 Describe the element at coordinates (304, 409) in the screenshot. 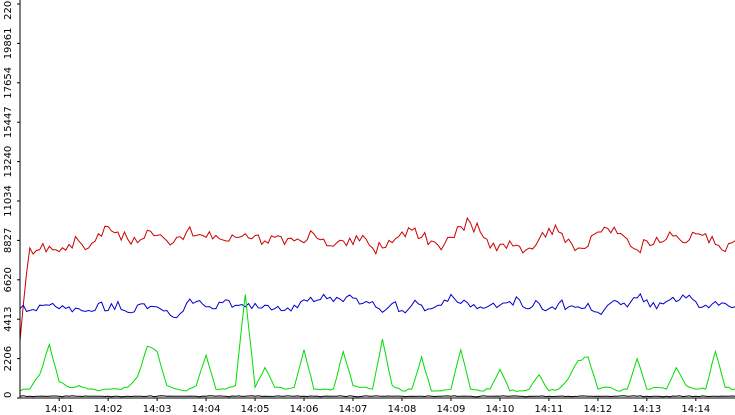

I see `x-tick-label: 14:06` at that location.